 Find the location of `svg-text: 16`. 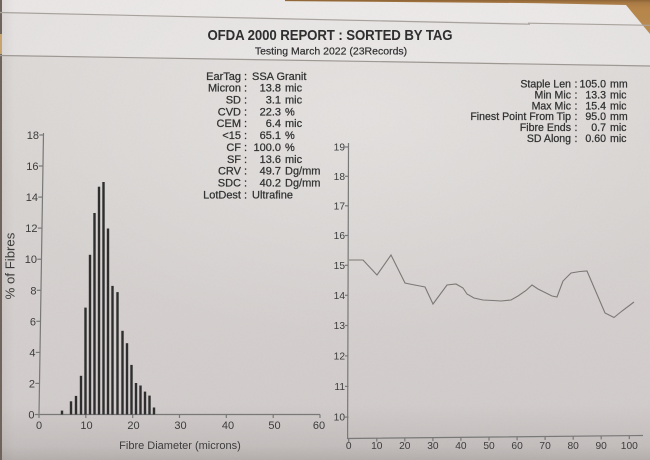

svg-text: 16 is located at coordinates (32, 167).